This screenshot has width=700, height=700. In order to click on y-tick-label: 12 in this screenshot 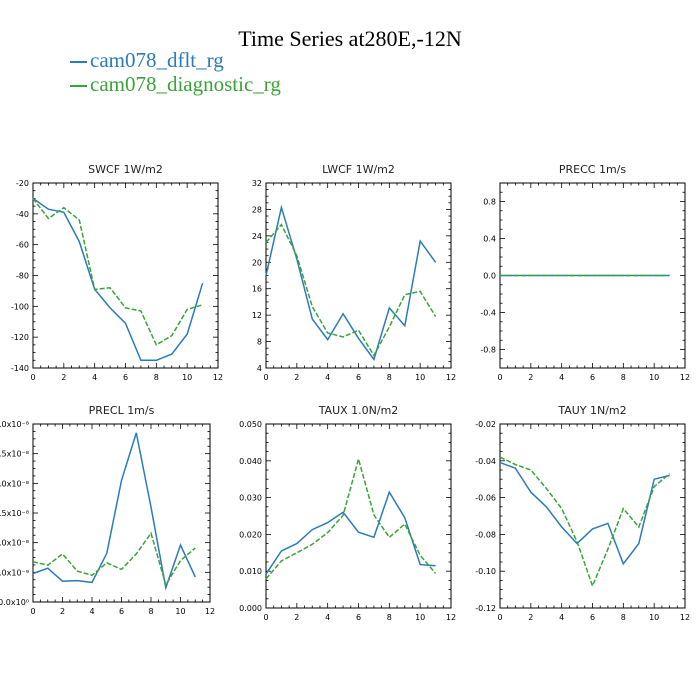, I will do `click(257, 315)`.